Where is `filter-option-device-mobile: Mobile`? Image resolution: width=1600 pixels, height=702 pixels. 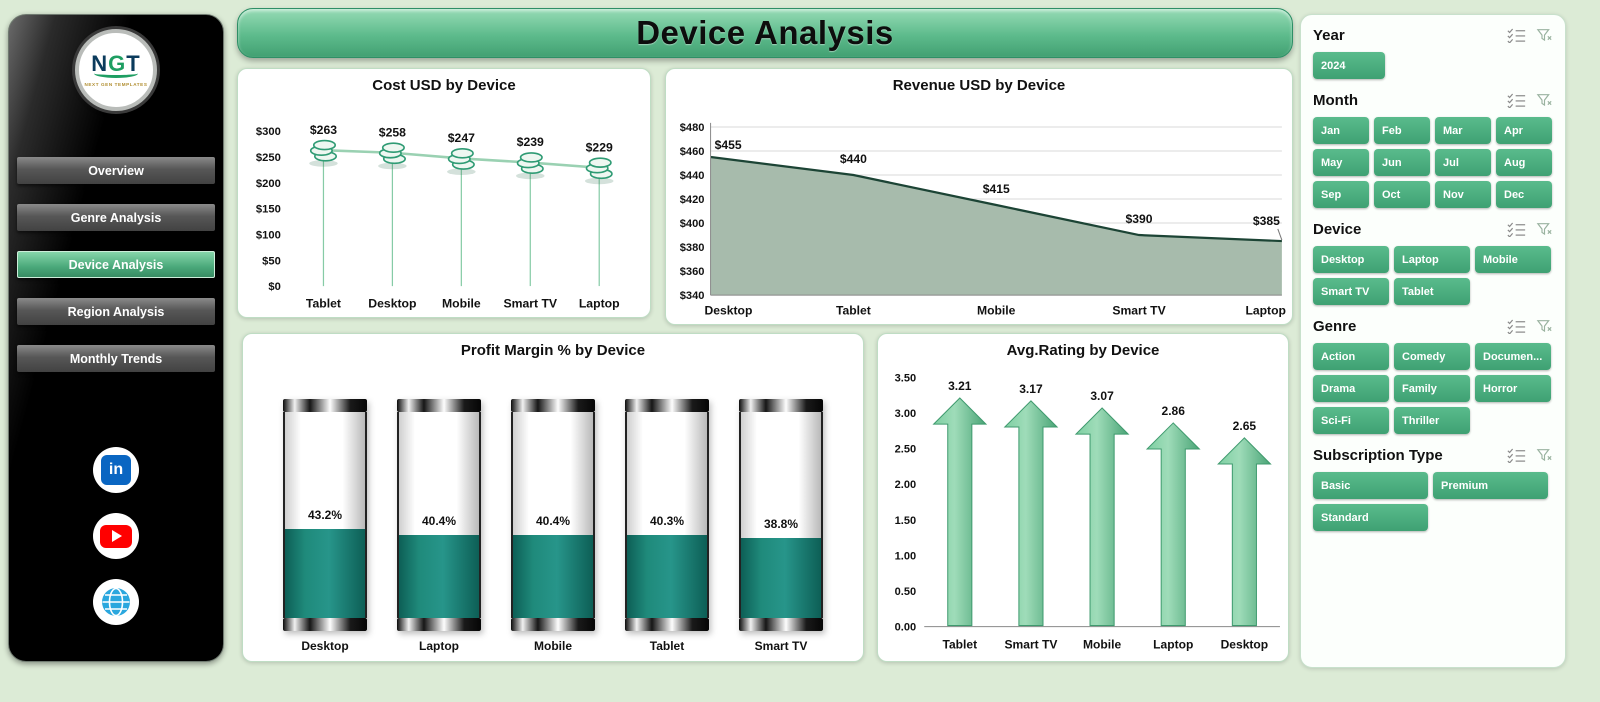
filter-option-device-mobile: Mobile is located at coordinates (1513, 259).